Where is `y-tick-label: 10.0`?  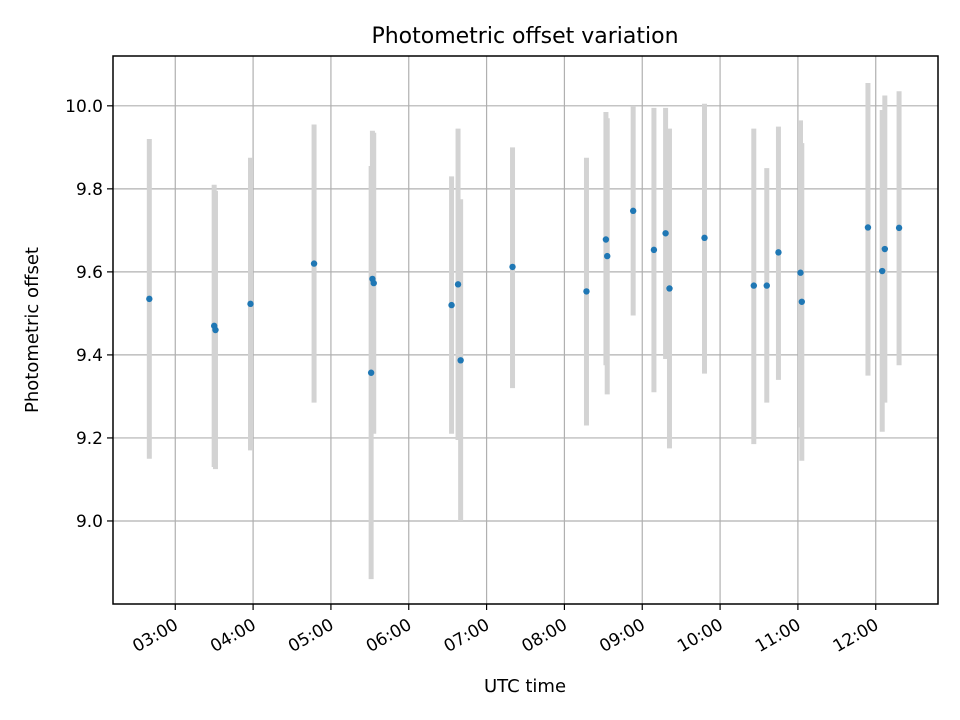 y-tick-label: 10.0 is located at coordinates (84, 107).